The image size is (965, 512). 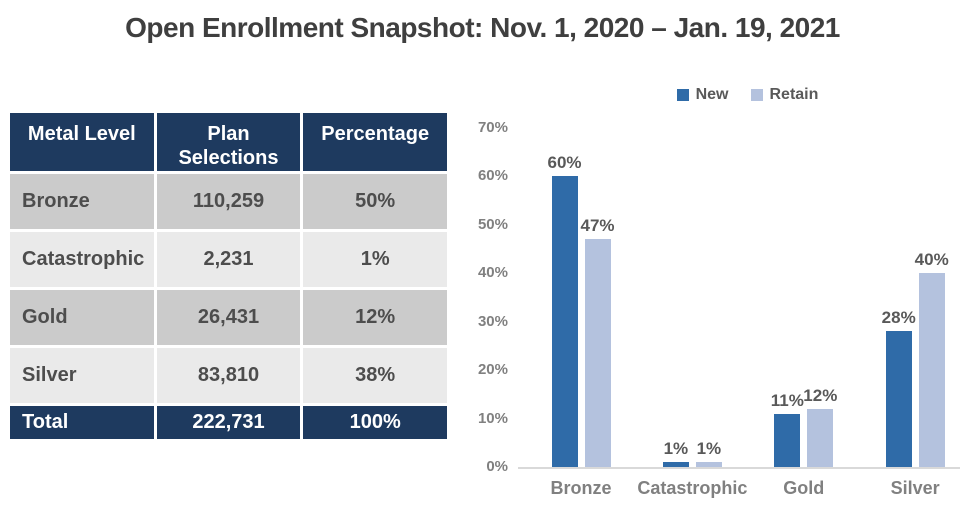 What do you see at coordinates (931, 370) in the screenshot?
I see `bar-retain-silver` at bounding box center [931, 370].